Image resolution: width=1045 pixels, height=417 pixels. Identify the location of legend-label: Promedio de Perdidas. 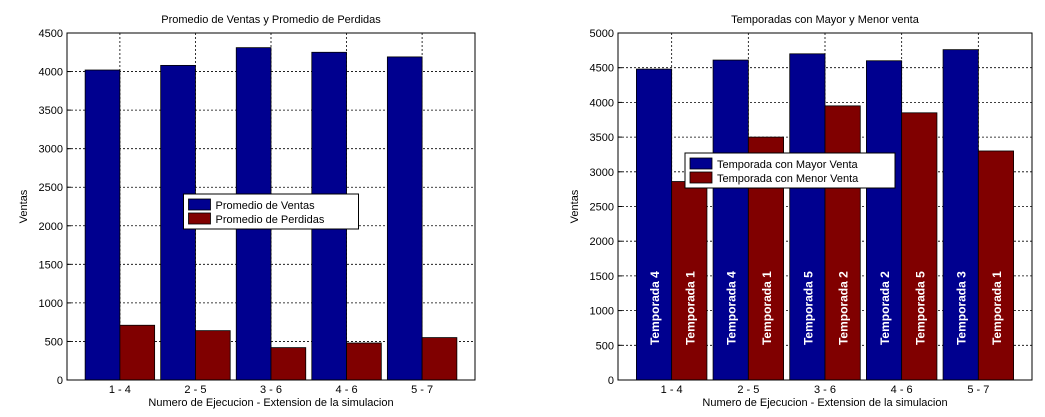
(270, 220).